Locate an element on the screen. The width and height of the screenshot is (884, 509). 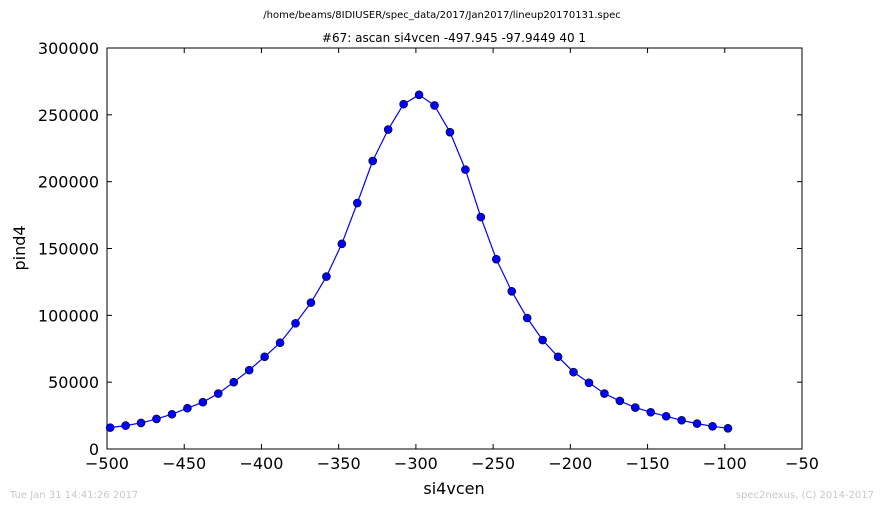
y-tick-label: 0 is located at coordinates (94, 449).